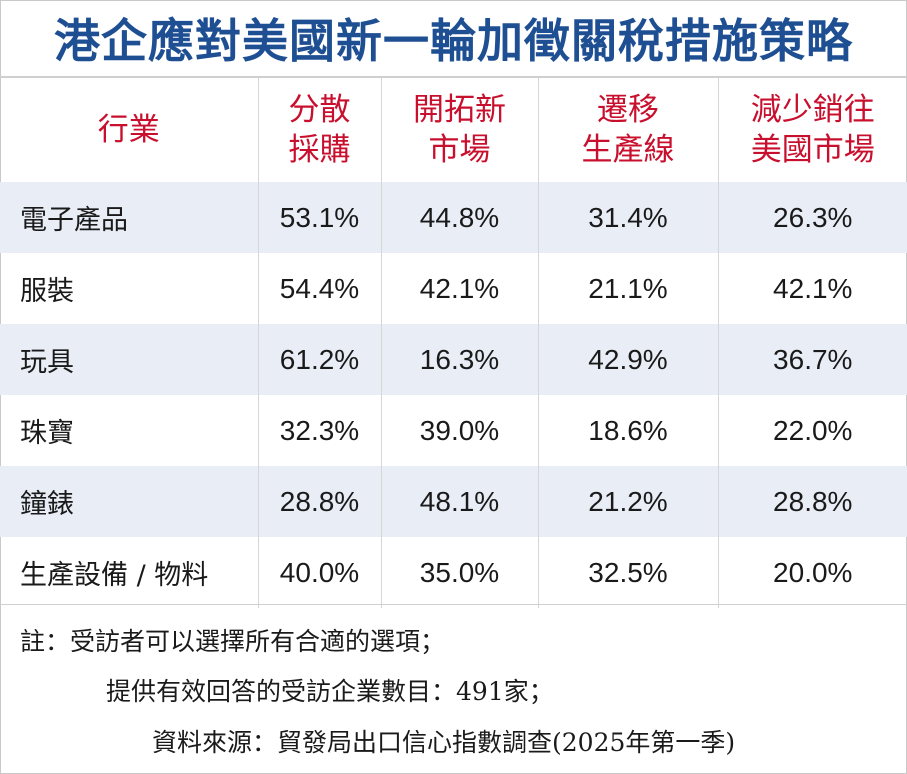 The height and width of the screenshot is (774, 907). I want to click on value-cell: 36.7%, so click(812, 359).